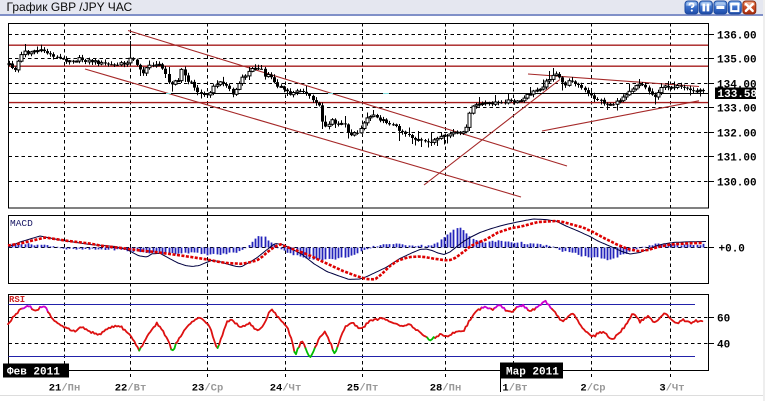 The width and height of the screenshot is (765, 401). I want to click on svg-text: 25/Пт, so click(363, 389).